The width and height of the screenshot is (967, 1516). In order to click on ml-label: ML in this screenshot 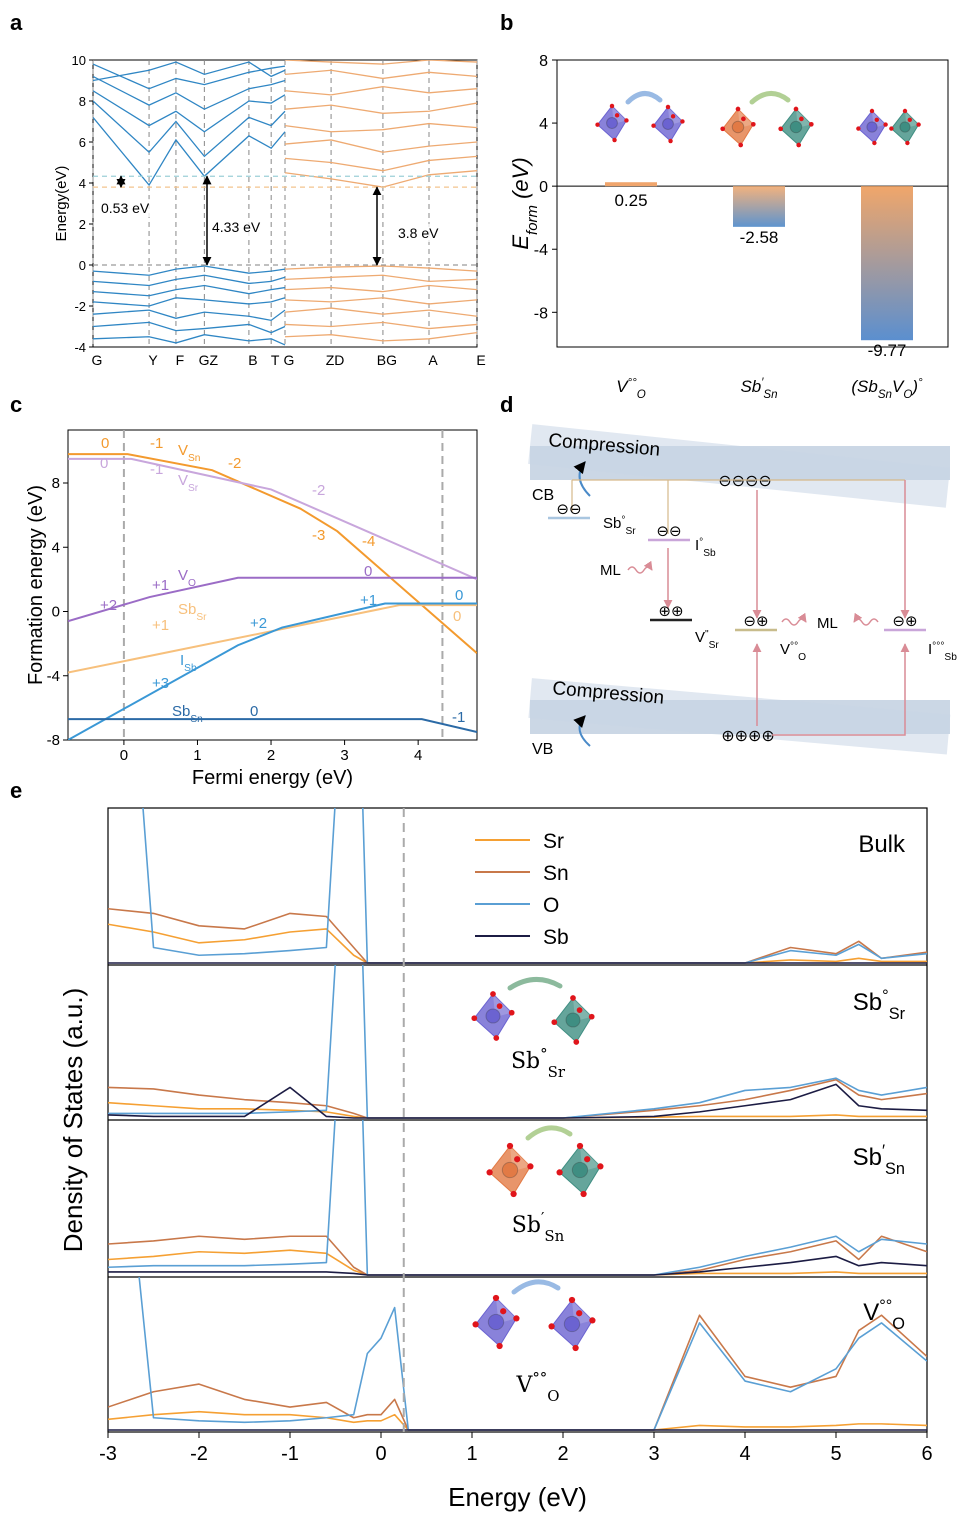, I will do `click(610, 570)`.